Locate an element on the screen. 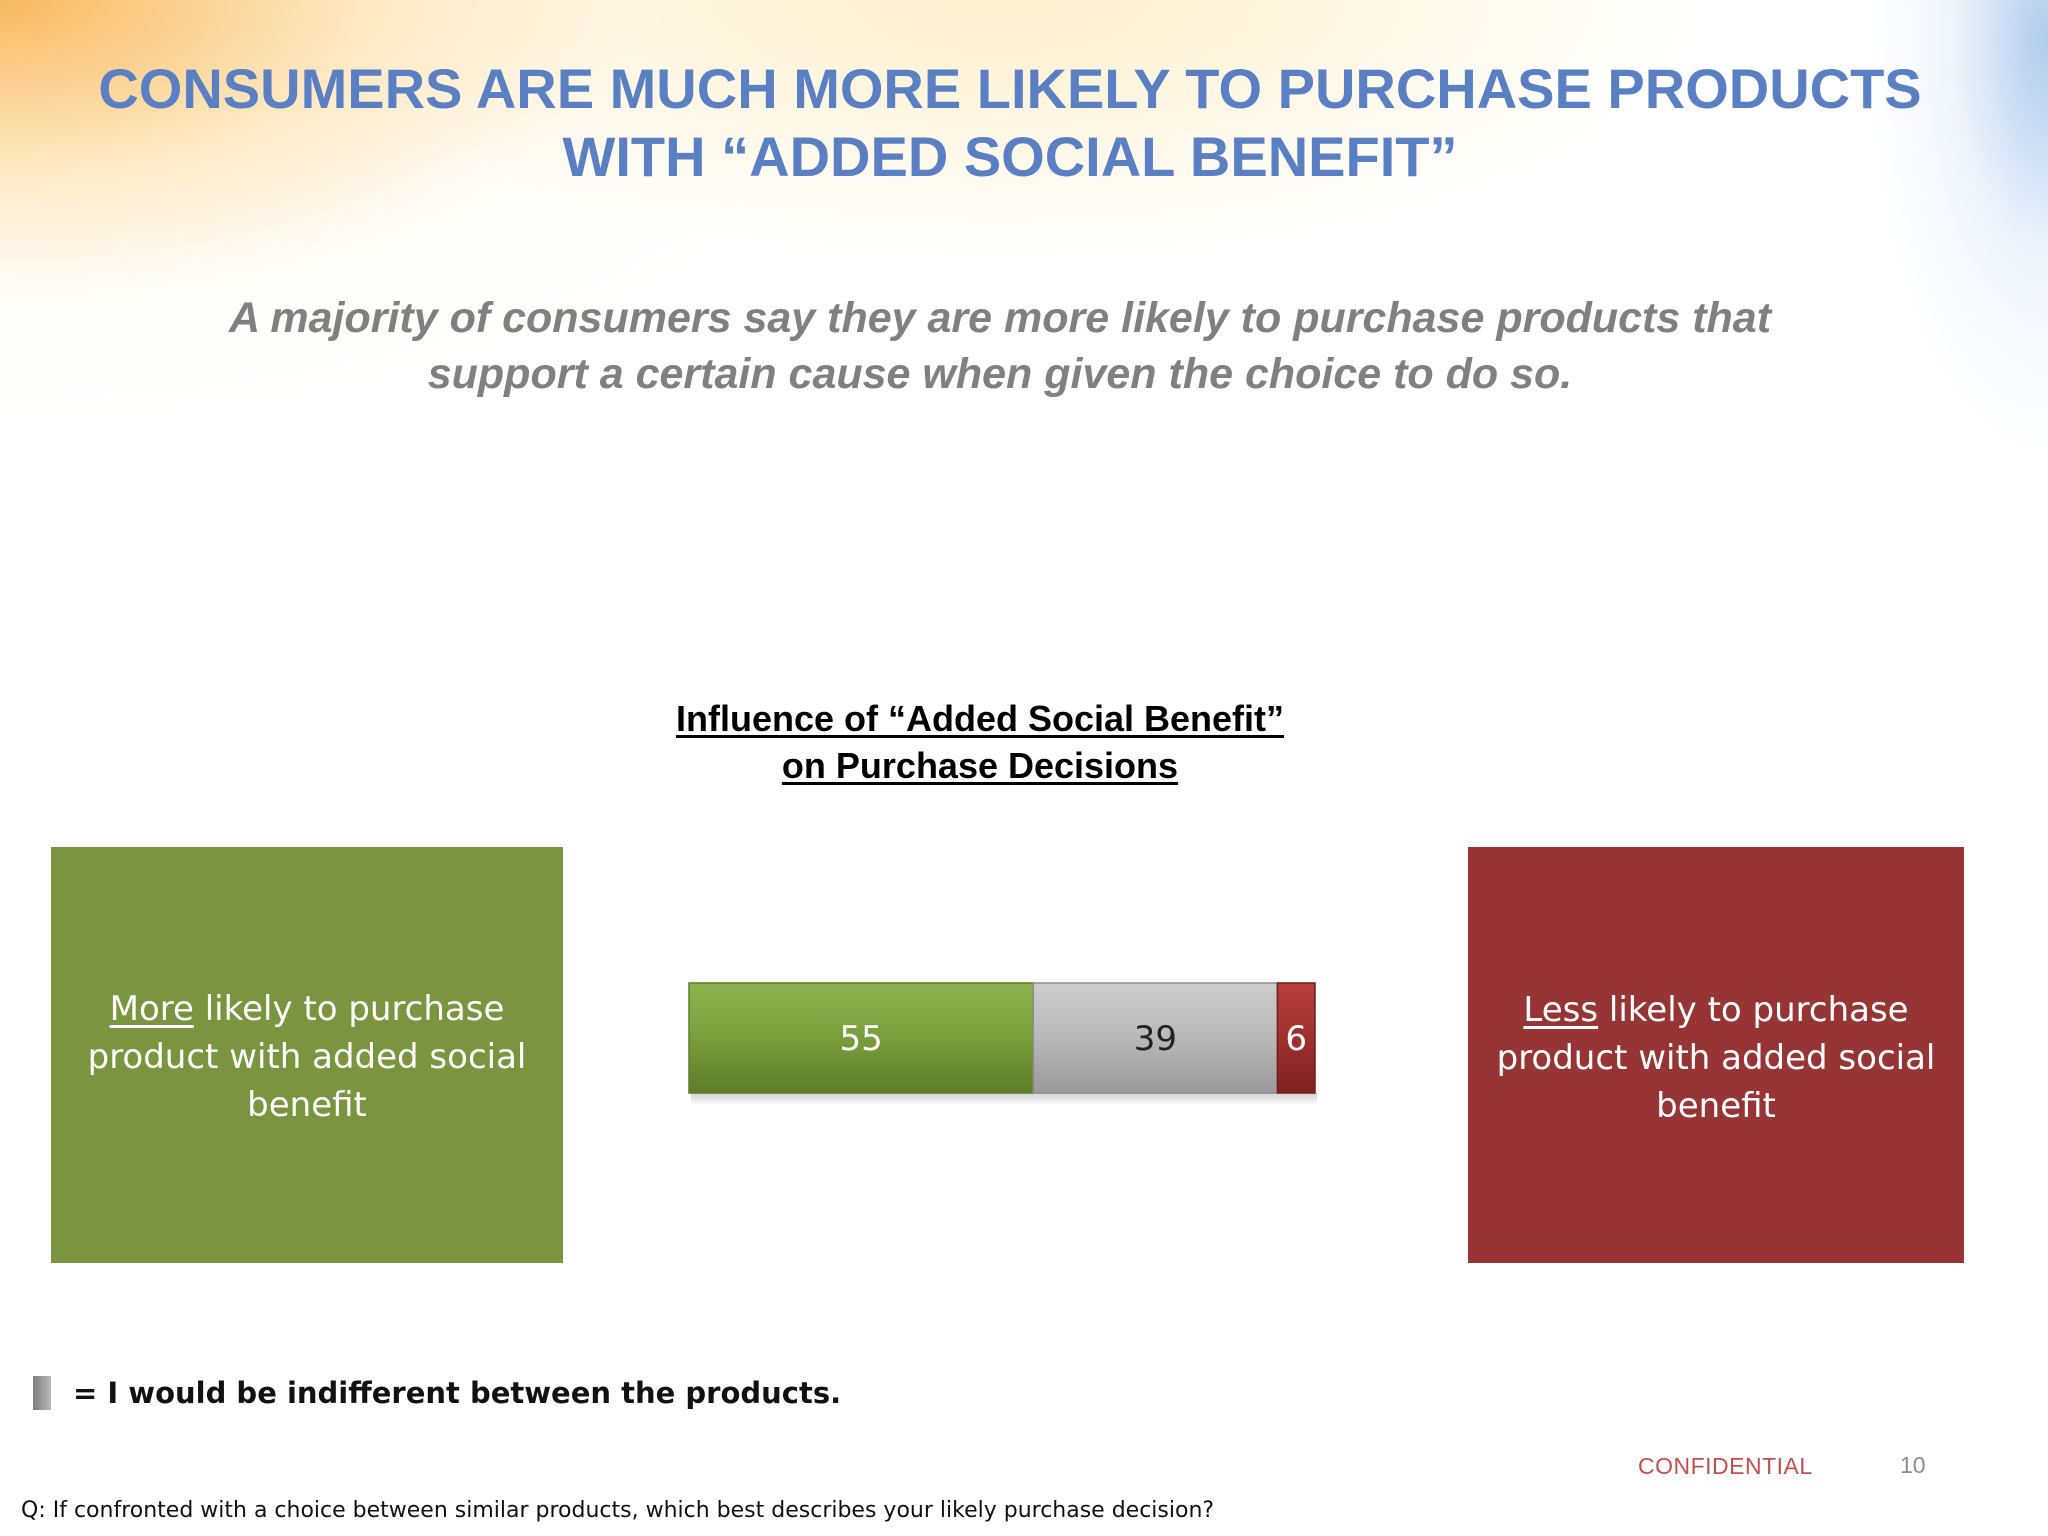 The image size is (2048, 1536). data-label-more-likely: 55 is located at coordinates (861, 1039).